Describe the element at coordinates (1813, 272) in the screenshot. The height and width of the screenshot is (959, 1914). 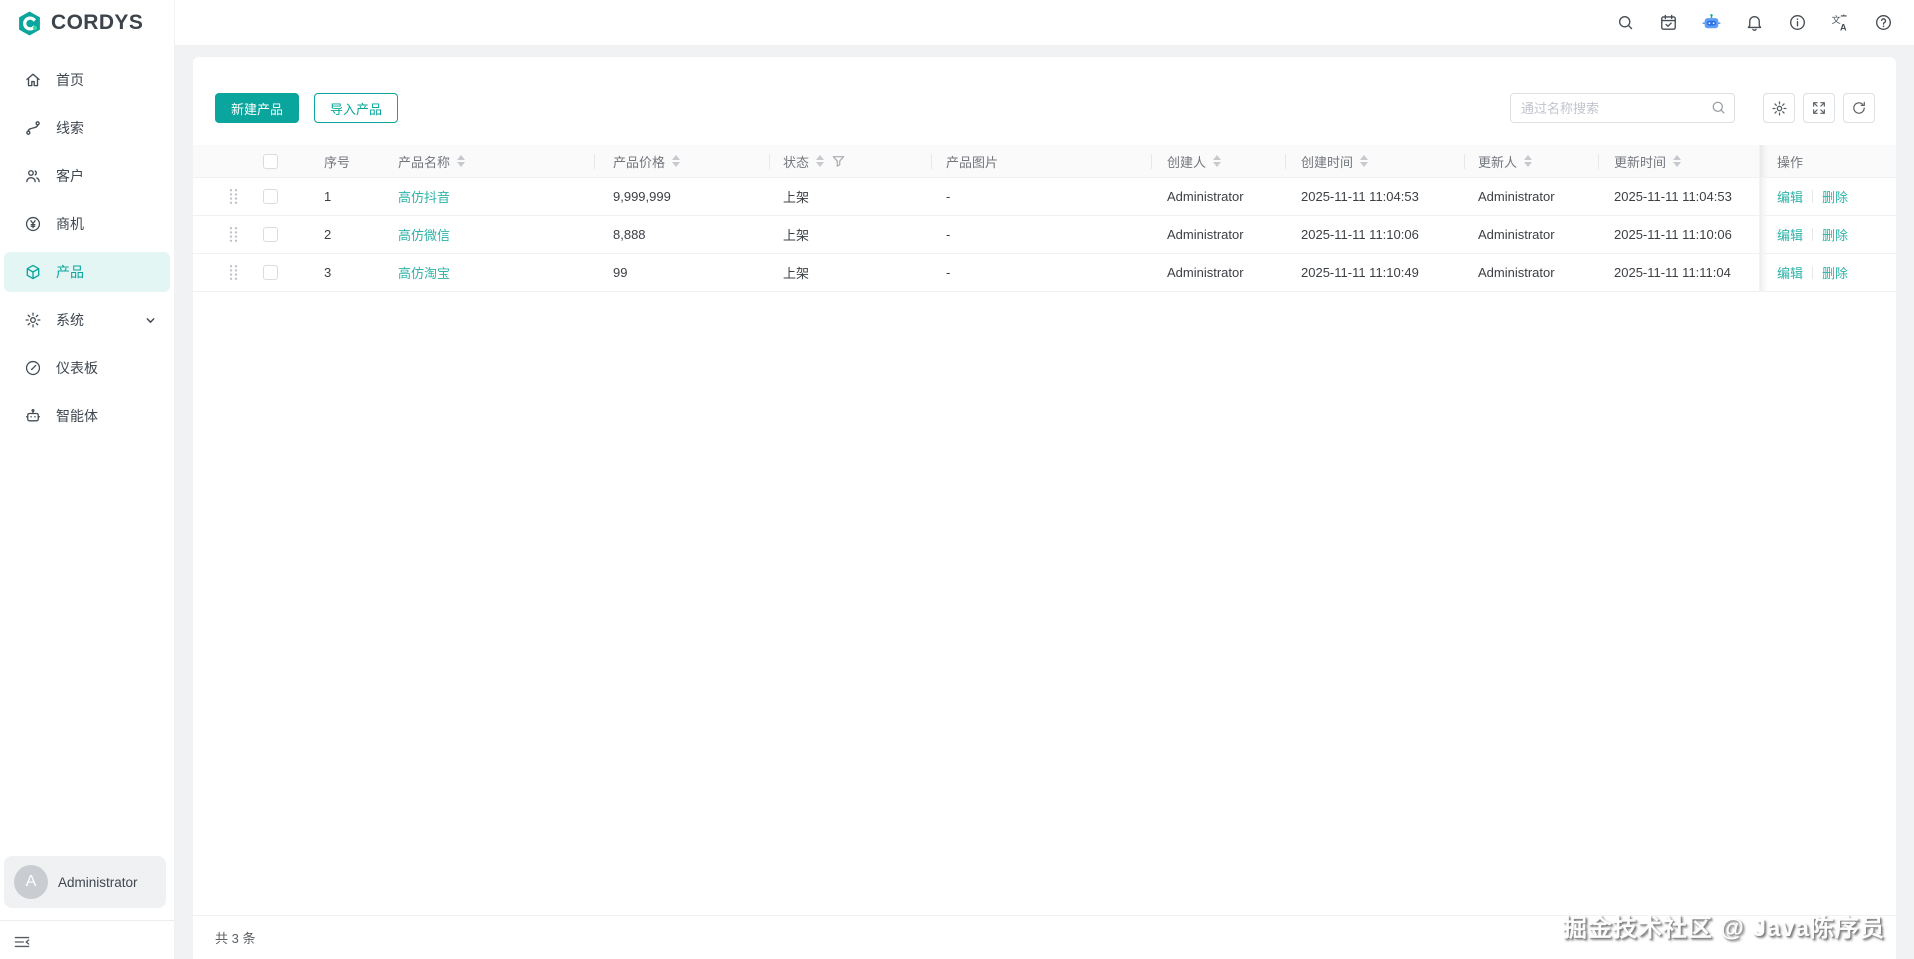
I see `divider` at that location.